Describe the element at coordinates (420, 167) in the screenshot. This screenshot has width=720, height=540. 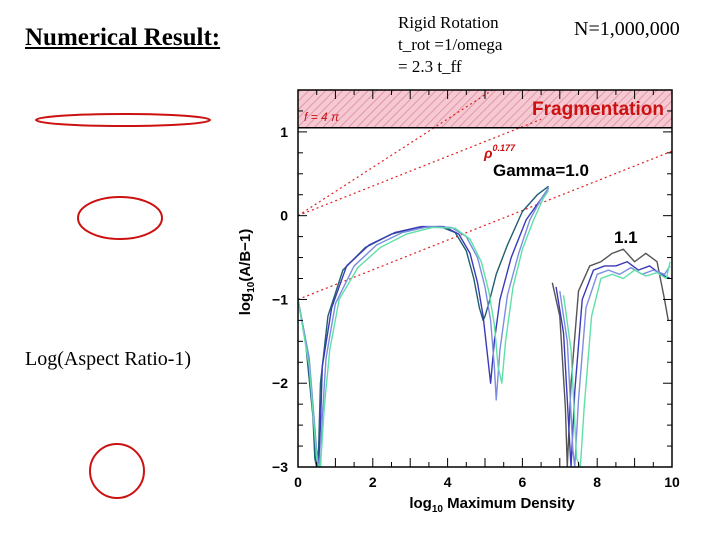
I see `reference-line-rho-0.177-upper` at that location.